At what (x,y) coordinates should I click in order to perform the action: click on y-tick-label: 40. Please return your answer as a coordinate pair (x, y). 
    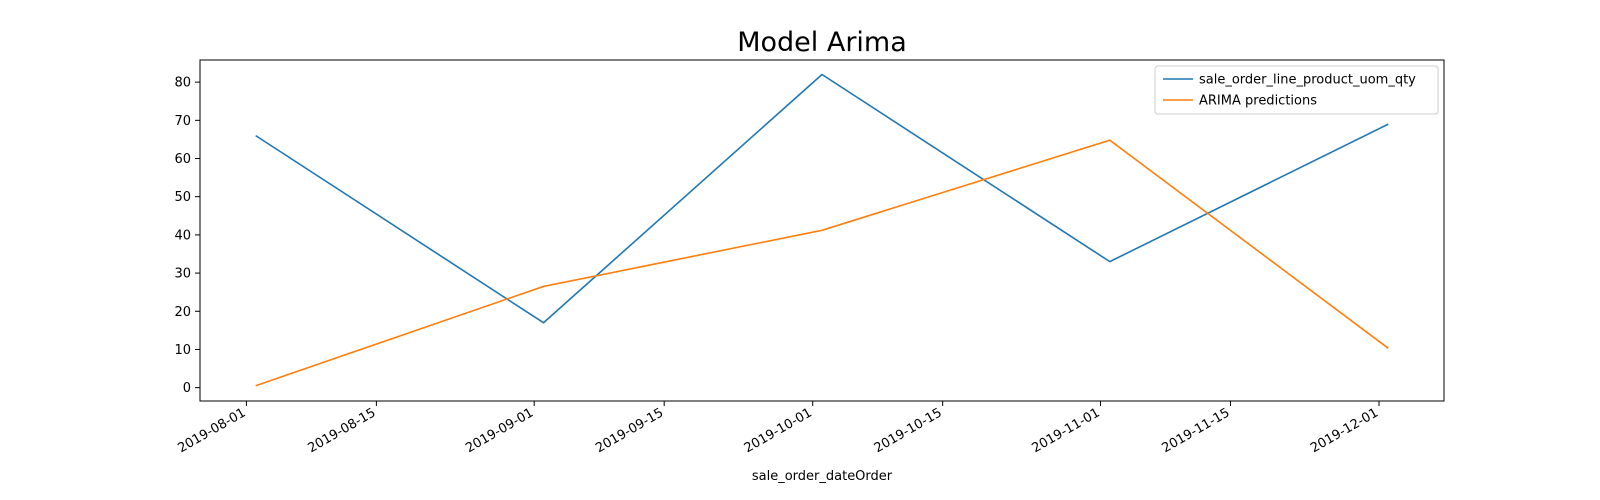
    Looking at the image, I should click on (182, 235).